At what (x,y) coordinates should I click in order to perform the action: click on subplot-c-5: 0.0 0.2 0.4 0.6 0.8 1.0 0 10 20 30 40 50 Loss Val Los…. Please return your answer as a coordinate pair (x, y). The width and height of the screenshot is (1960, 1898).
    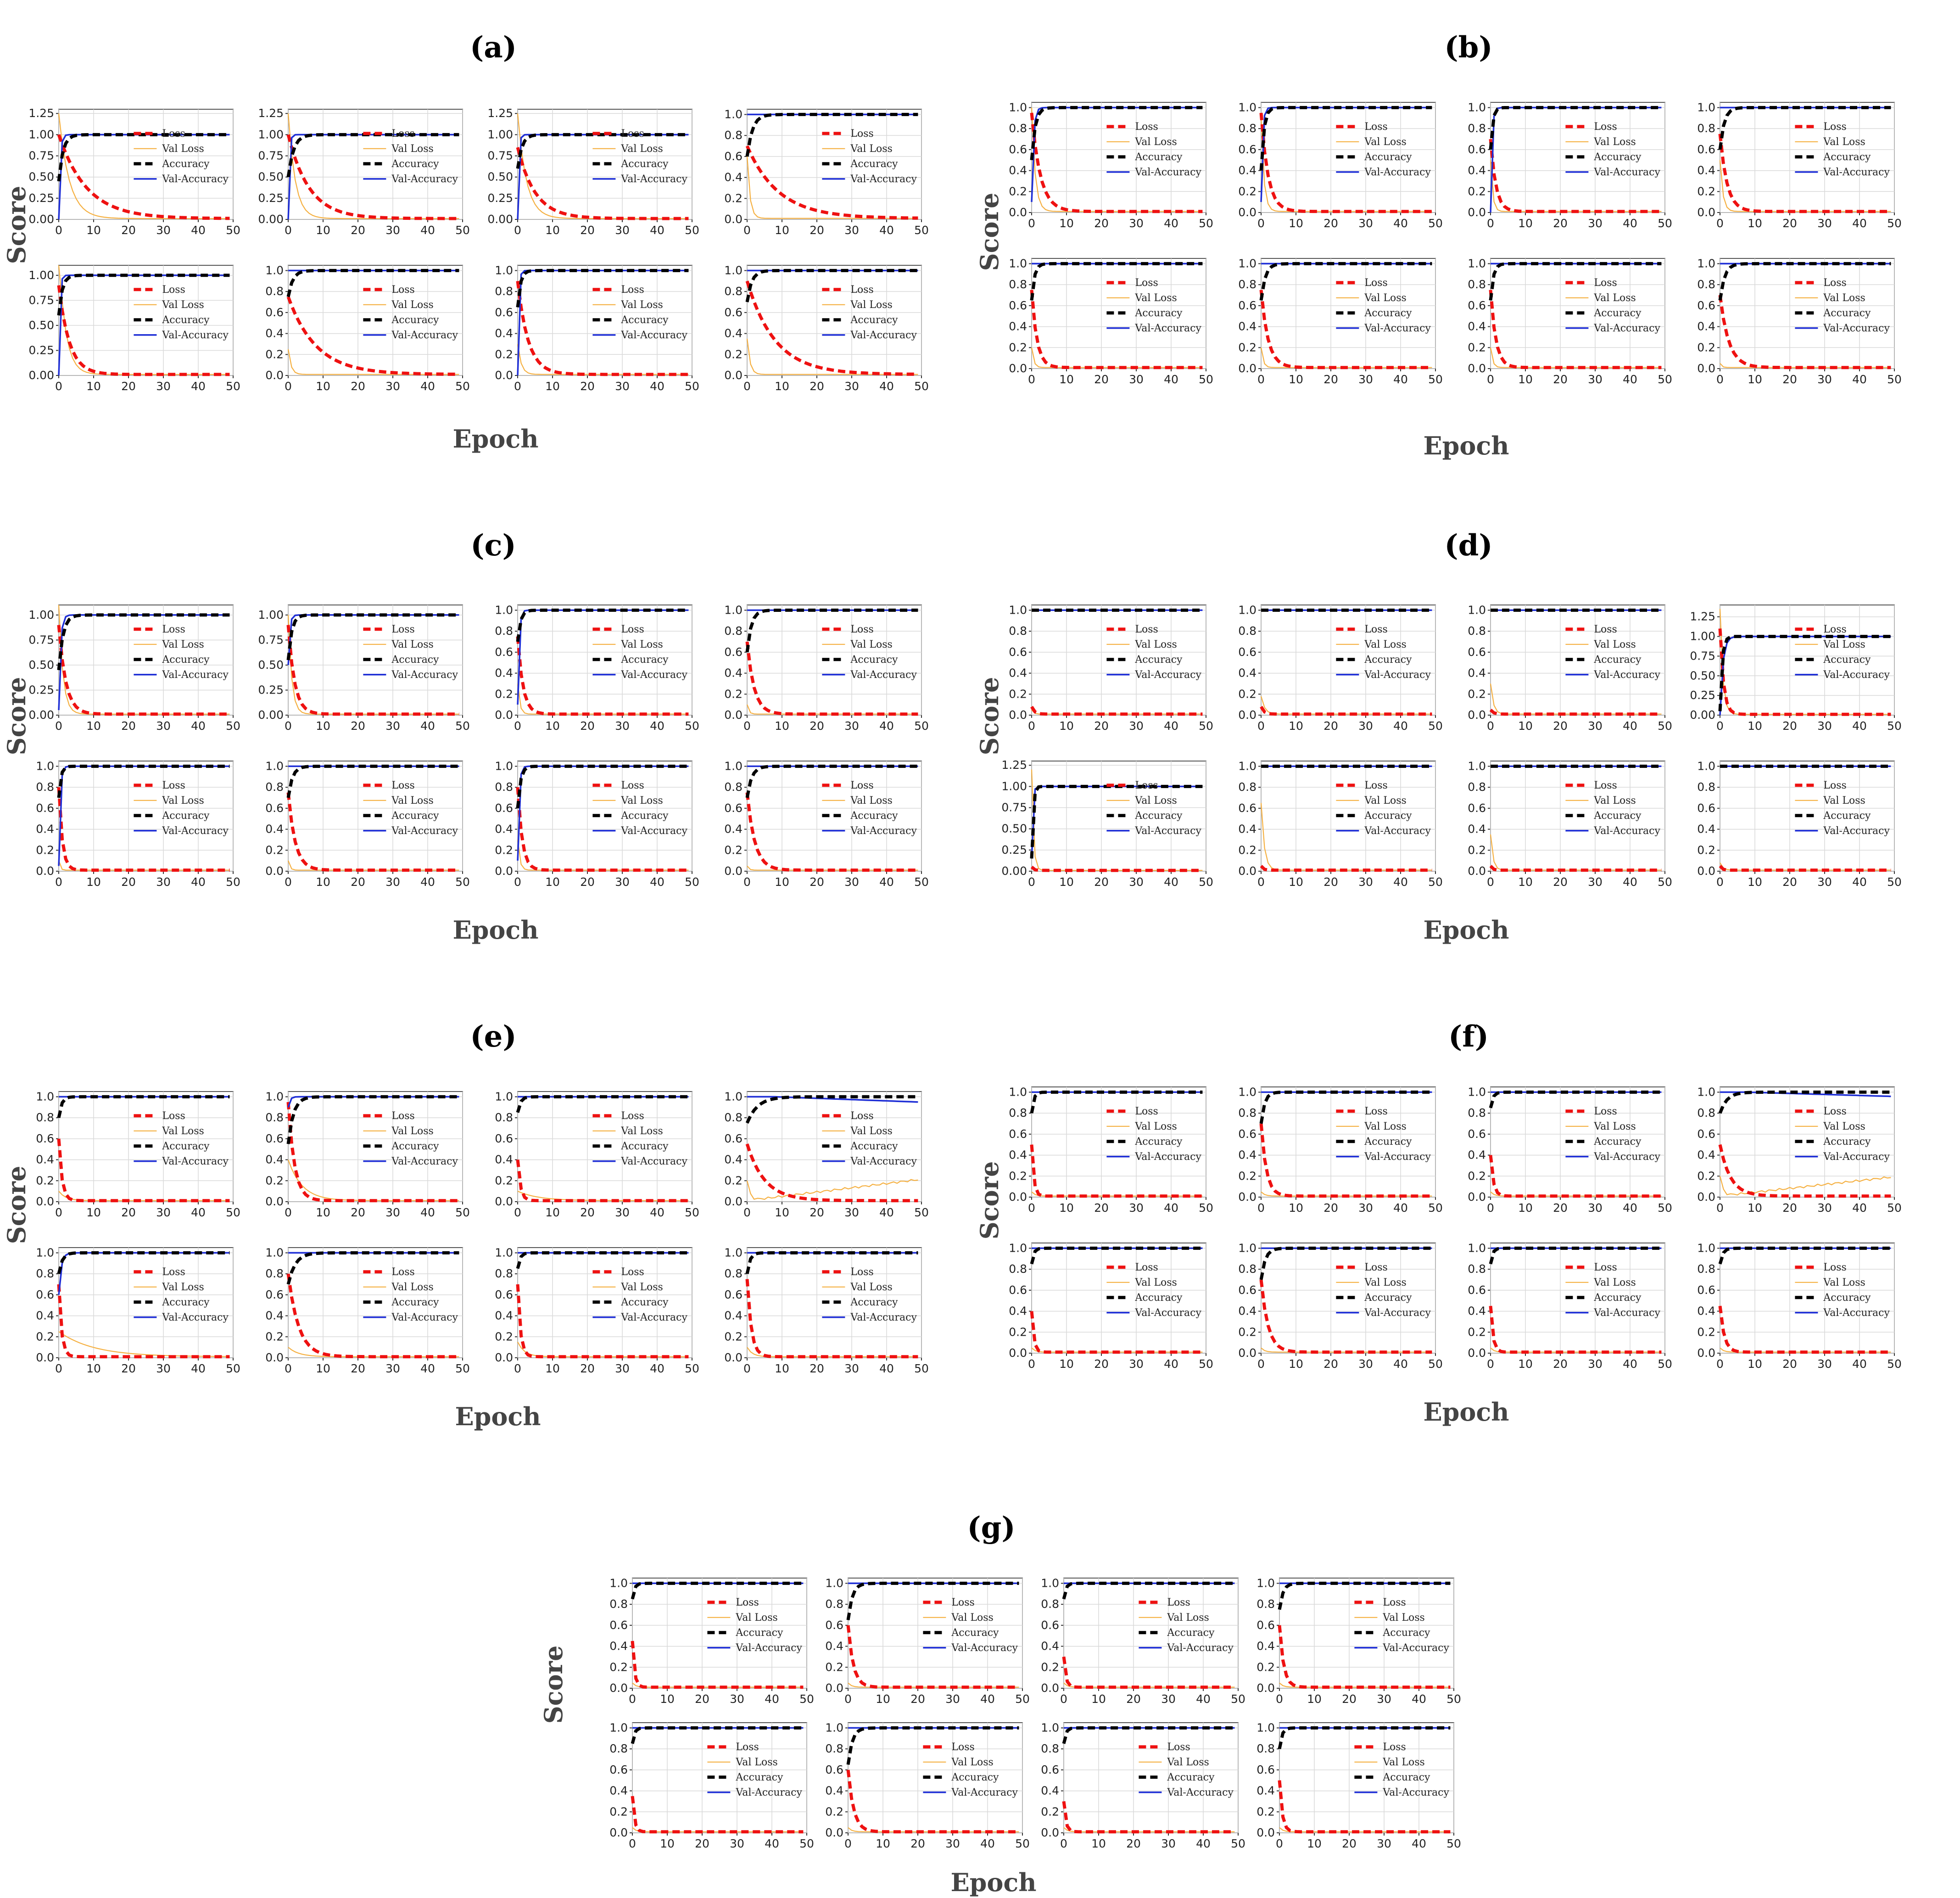
    Looking at the image, I should click on (367, 824).